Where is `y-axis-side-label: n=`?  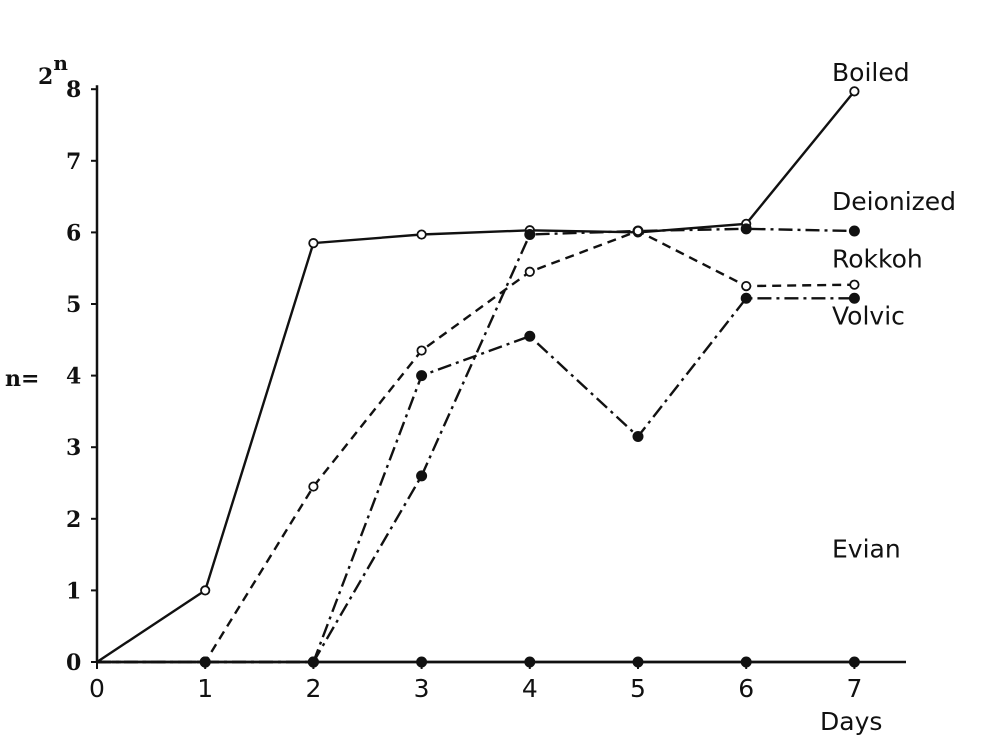 y-axis-side-label: n= is located at coordinates (22, 379).